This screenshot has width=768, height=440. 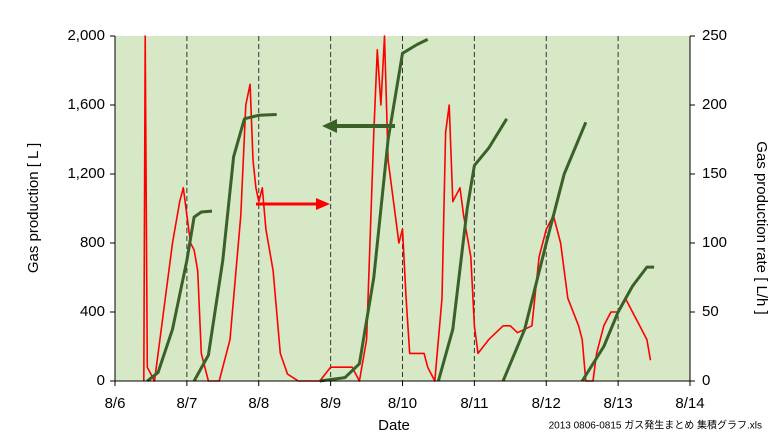 I want to click on x-tick-label: 8/8, so click(x=258, y=403).